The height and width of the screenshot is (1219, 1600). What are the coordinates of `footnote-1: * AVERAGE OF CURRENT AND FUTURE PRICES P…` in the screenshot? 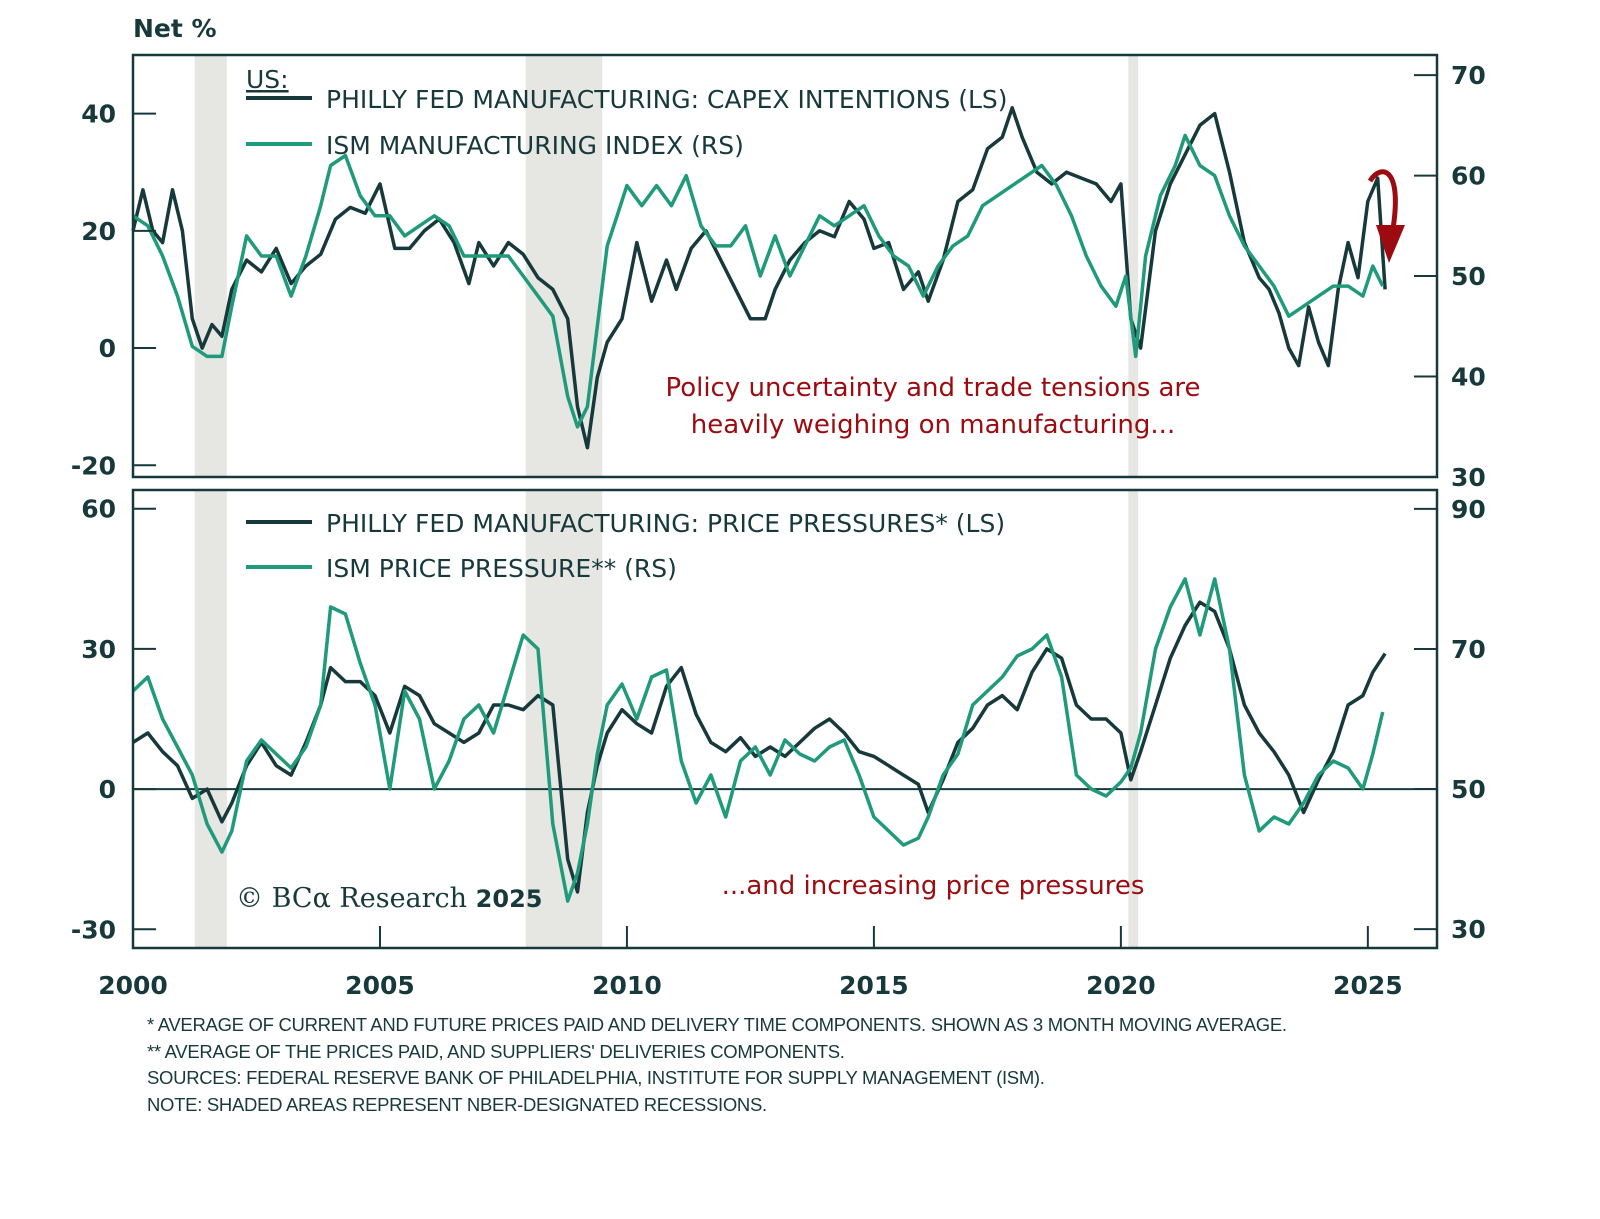 It's located at (717, 1024).